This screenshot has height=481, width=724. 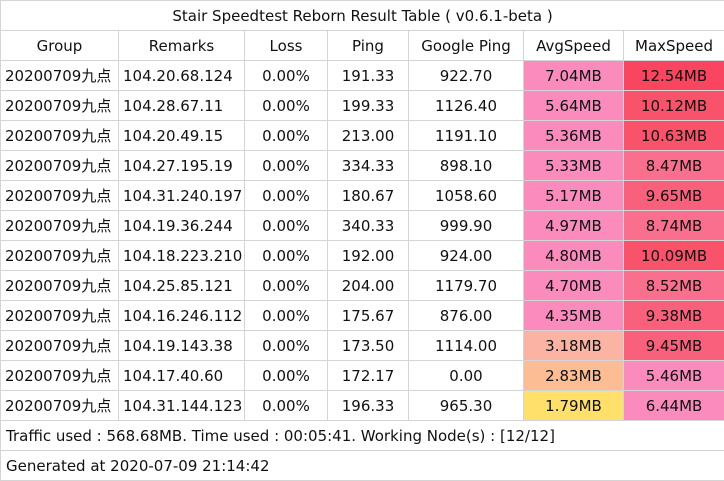 I want to click on cell-max-speed: 8.52MB, so click(x=674, y=286).